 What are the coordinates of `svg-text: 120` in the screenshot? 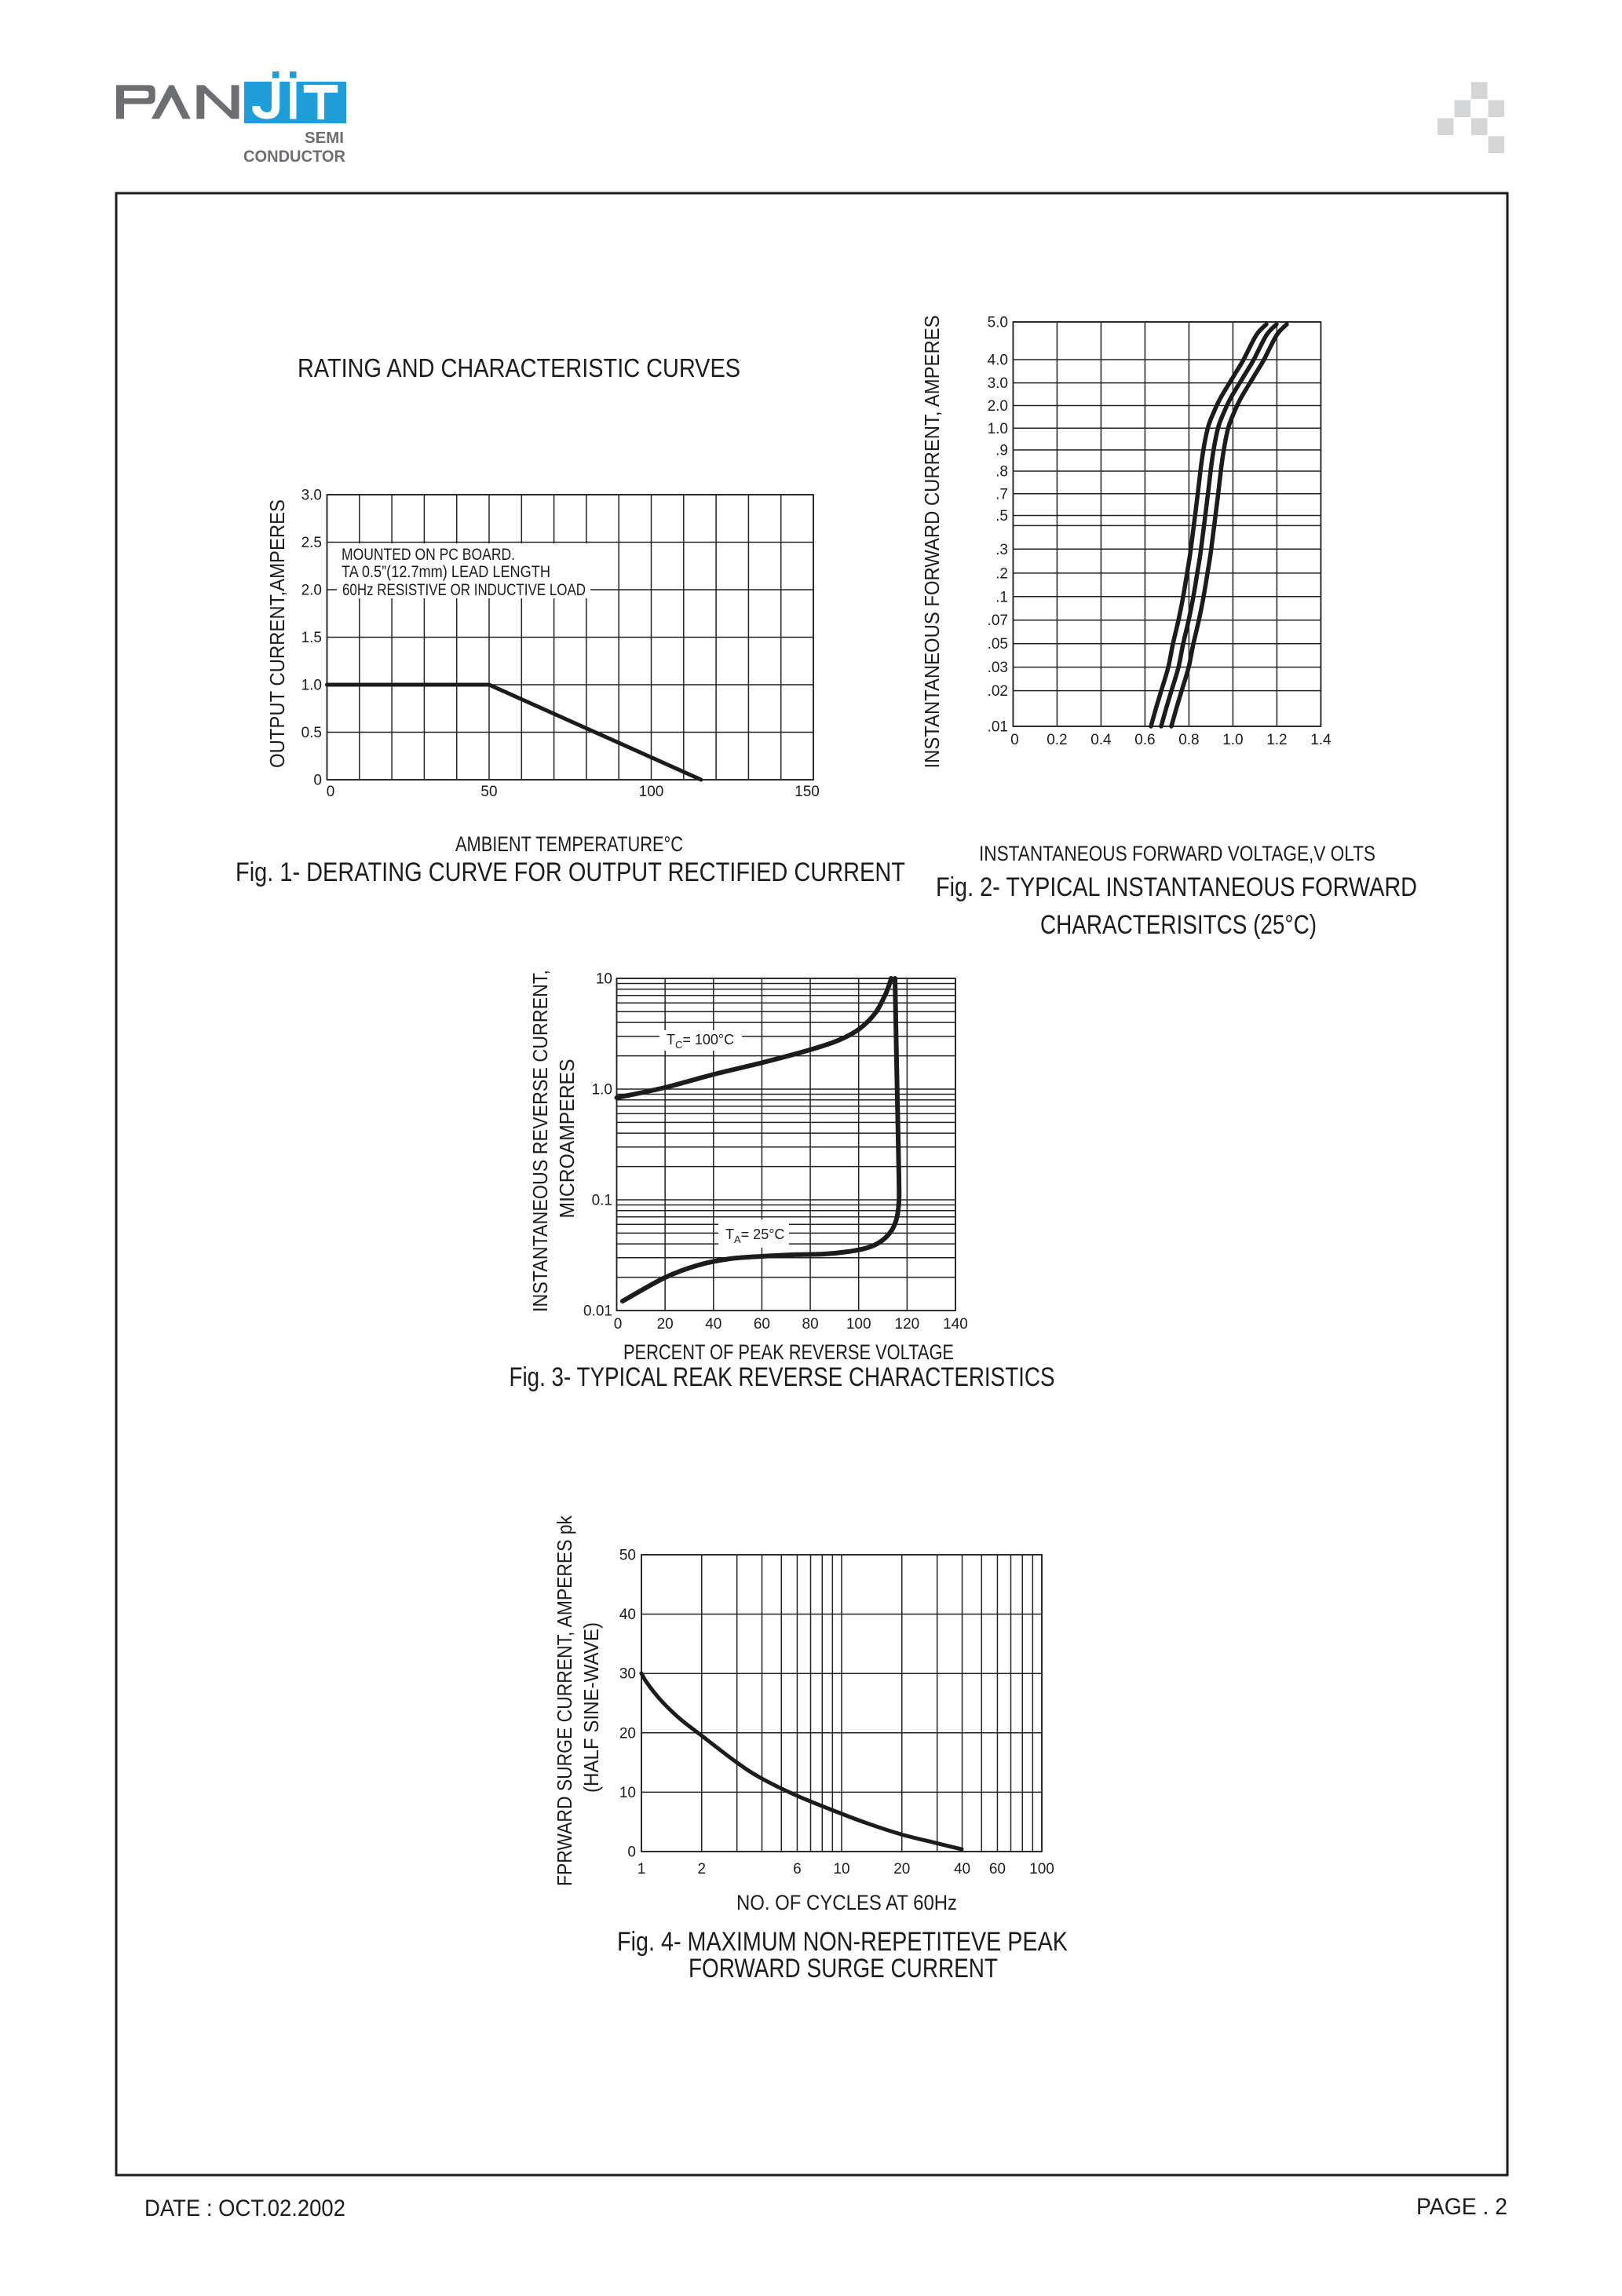 It's located at (908, 1324).